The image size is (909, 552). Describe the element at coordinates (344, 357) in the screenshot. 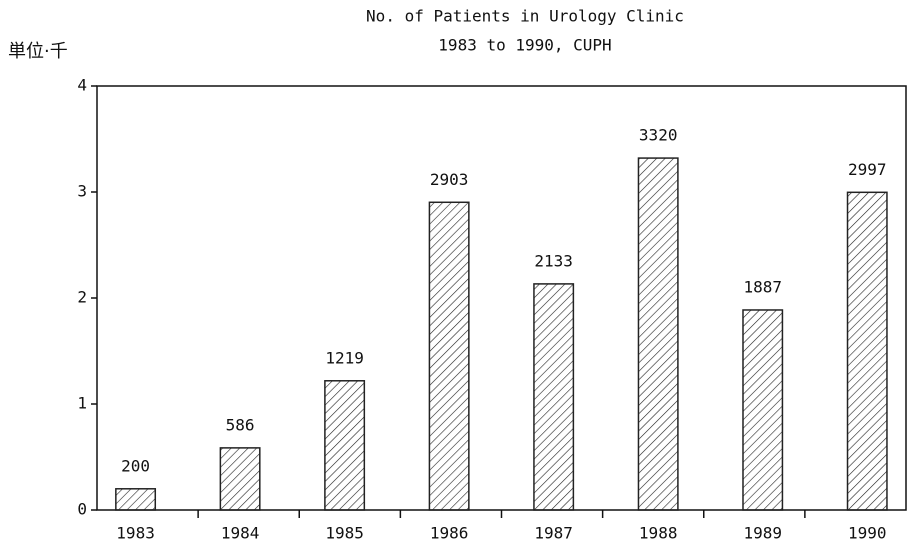

I see `value-label: 1219` at that location.